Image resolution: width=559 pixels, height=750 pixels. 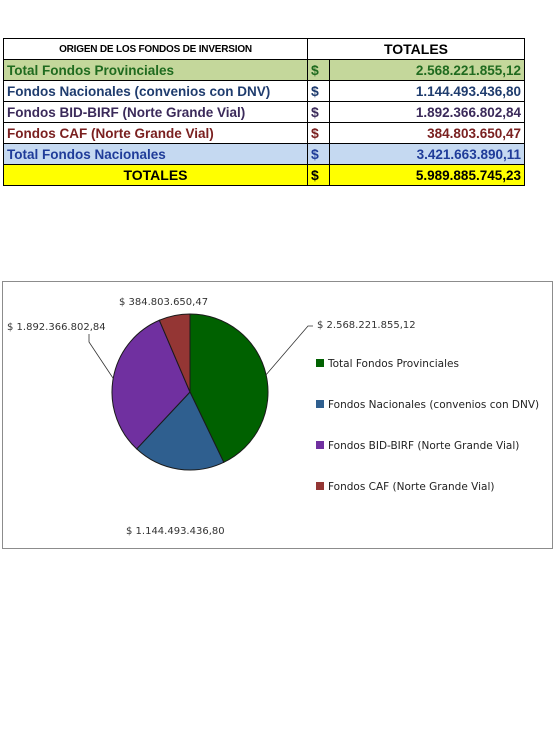 I want to click on header-origin: ORIGEN DE LOS FONDOS DE INVERSION, so click(x=155, y=49).